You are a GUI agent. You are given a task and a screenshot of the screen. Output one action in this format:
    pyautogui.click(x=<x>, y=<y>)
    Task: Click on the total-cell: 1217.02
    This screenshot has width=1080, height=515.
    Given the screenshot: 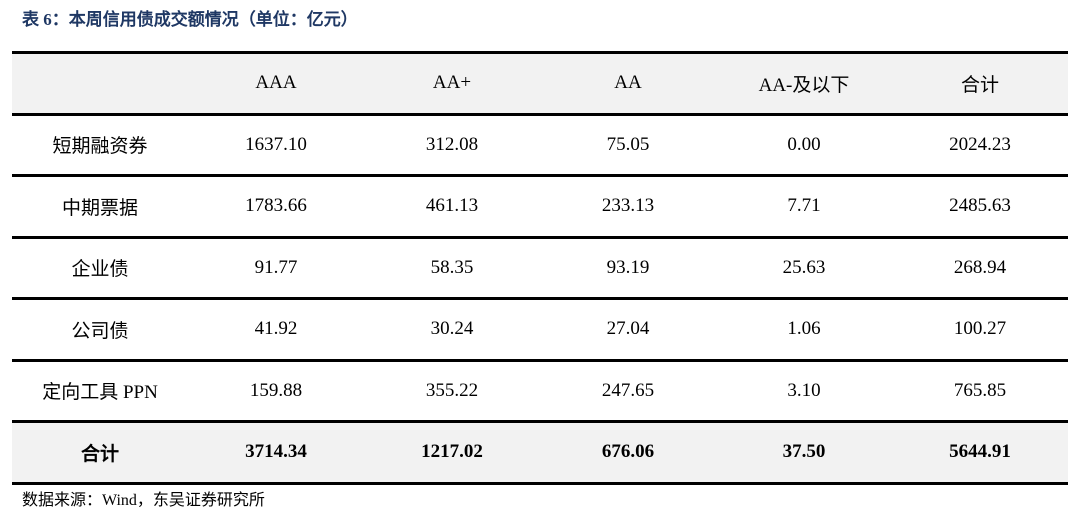 What is the action you would take?
    pyautogui.click(x=452, y=452)
    